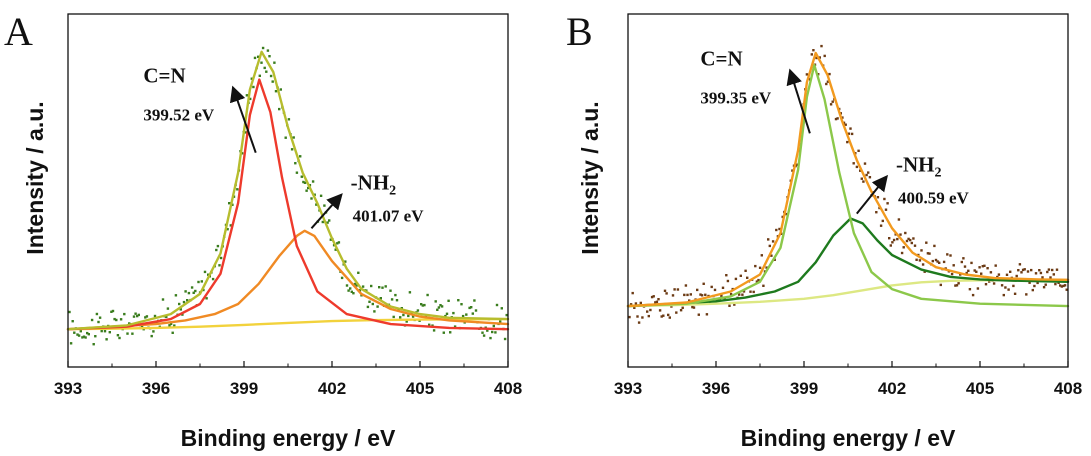 Image resolution: width=1091 pixels, height=456 pixels. What do you see at coordinates (243, 119) in the screenshot?
I see `annotation-arrow` at bounding box center [243, 119].